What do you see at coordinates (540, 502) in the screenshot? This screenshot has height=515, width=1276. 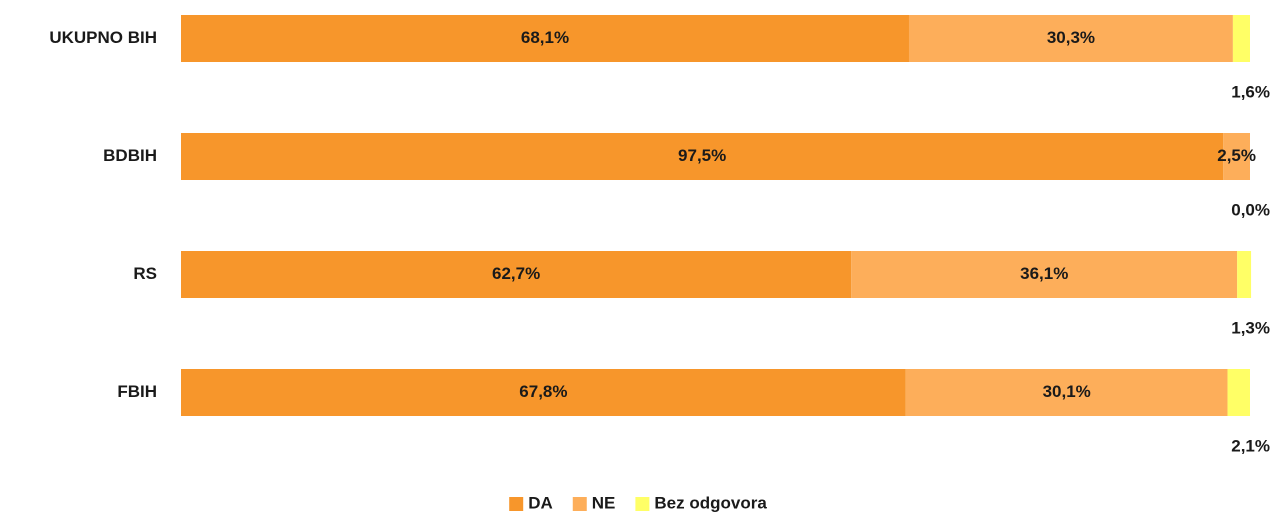 I see `legend-label: DA` at bounding box center [540, 502].